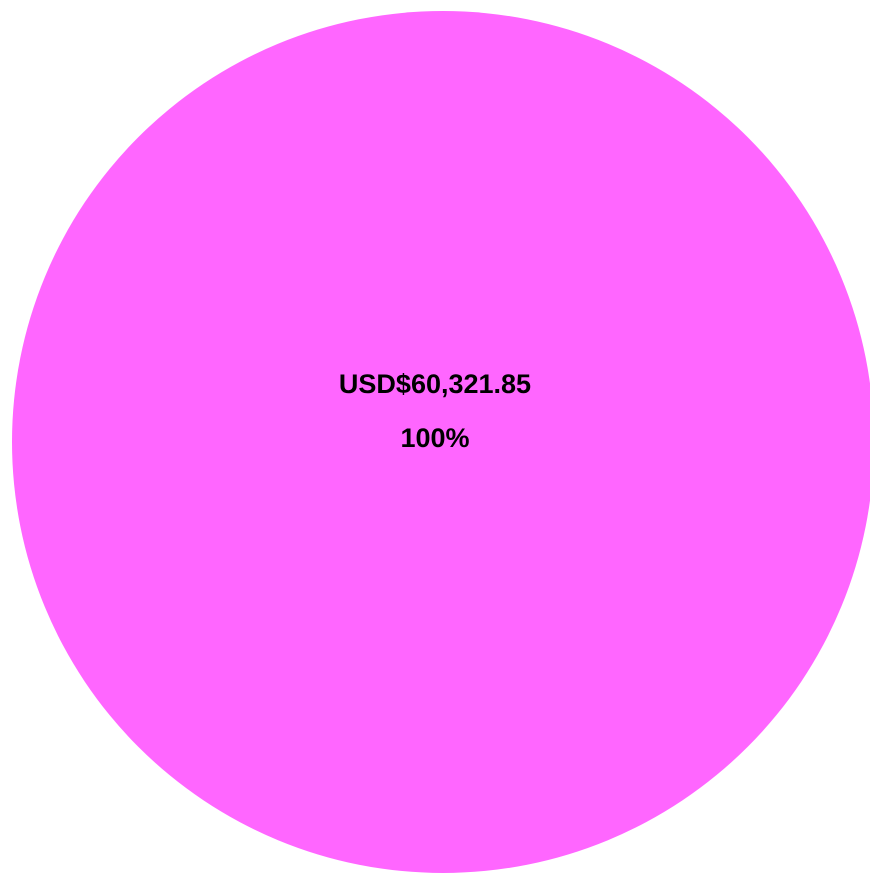 This screenshot has width=870, height=876. What do you see at coordinates (435, 384) in the screenshot?
I see `value-label: USD$60,321.85` at bounding box center [435, 384].